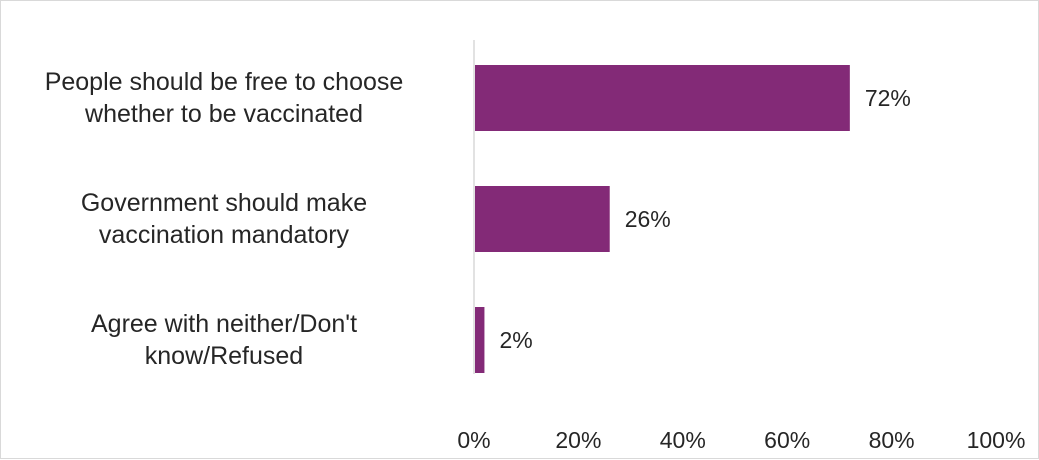  I want to click on x-tick-label: 60%, so click(787, 440).